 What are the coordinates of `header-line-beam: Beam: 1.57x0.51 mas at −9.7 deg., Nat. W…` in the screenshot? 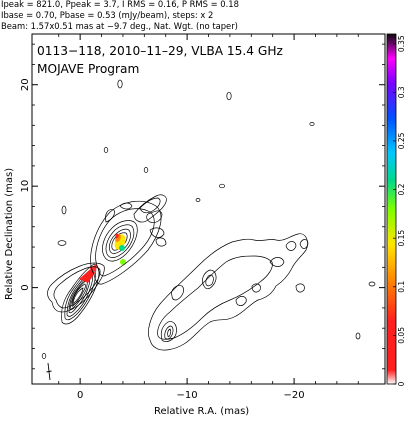 It's located at (119, 26).